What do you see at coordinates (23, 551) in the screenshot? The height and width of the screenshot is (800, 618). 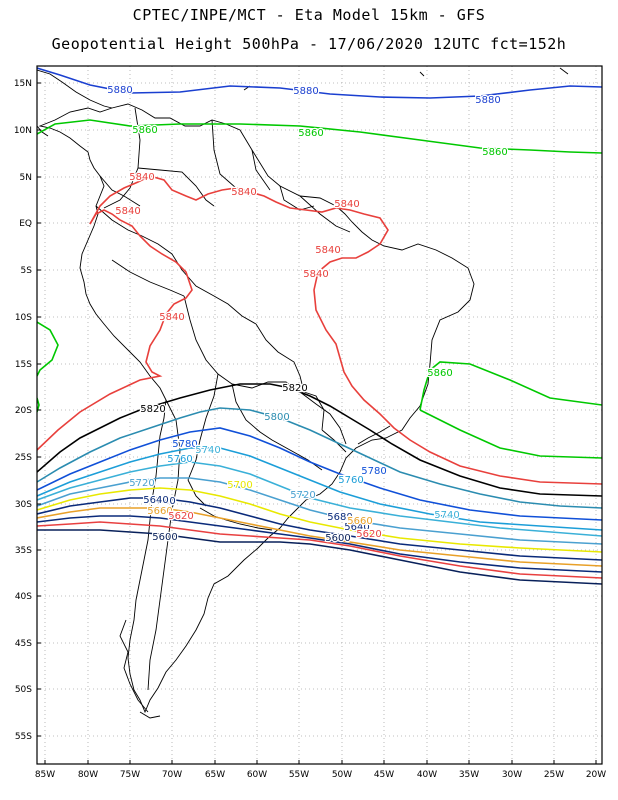 I see `lat-tick-label: 35S` at bounding box center [23, 551].